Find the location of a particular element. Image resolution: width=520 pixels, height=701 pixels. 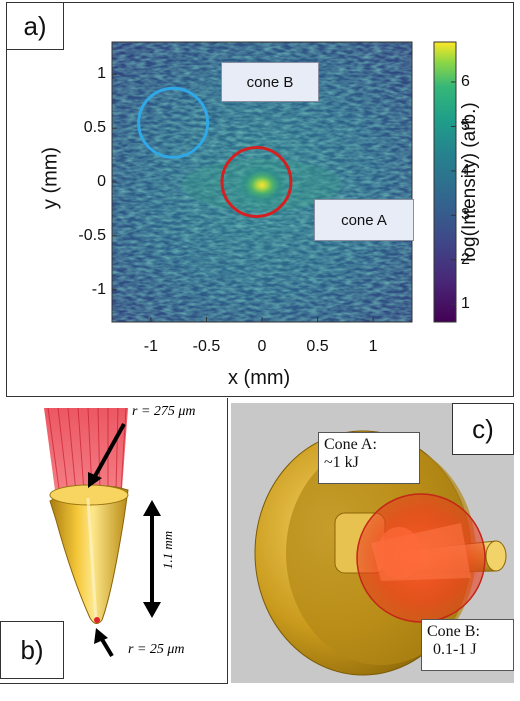

cone-a-title: Cone A: is located at coordinates (350, 444).